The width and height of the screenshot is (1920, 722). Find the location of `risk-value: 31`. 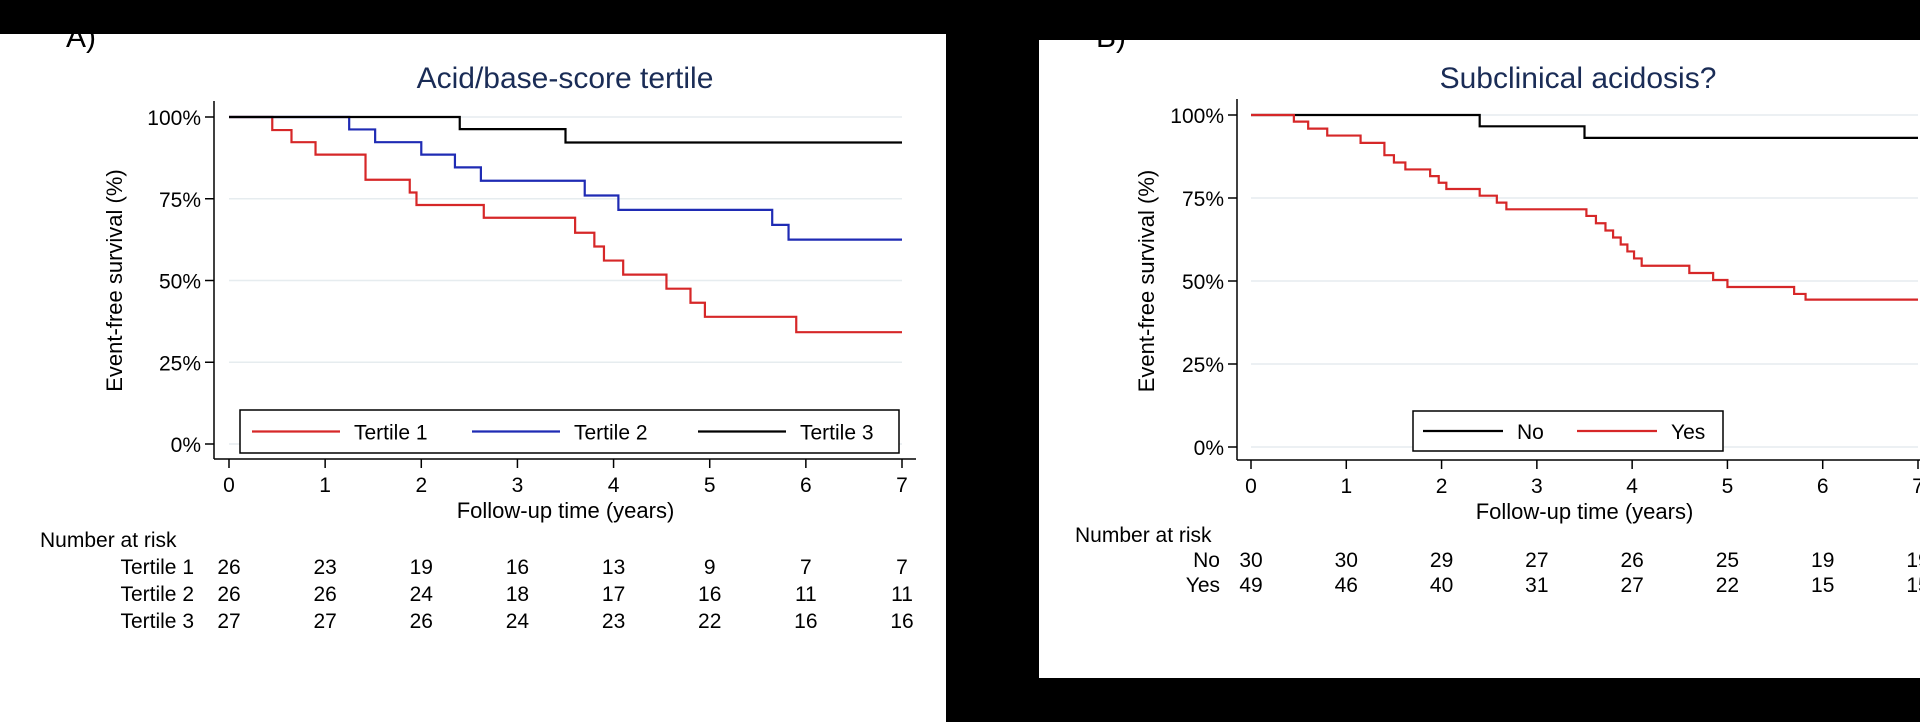

risk-value: 31 is located at coordinates (1536, 585).